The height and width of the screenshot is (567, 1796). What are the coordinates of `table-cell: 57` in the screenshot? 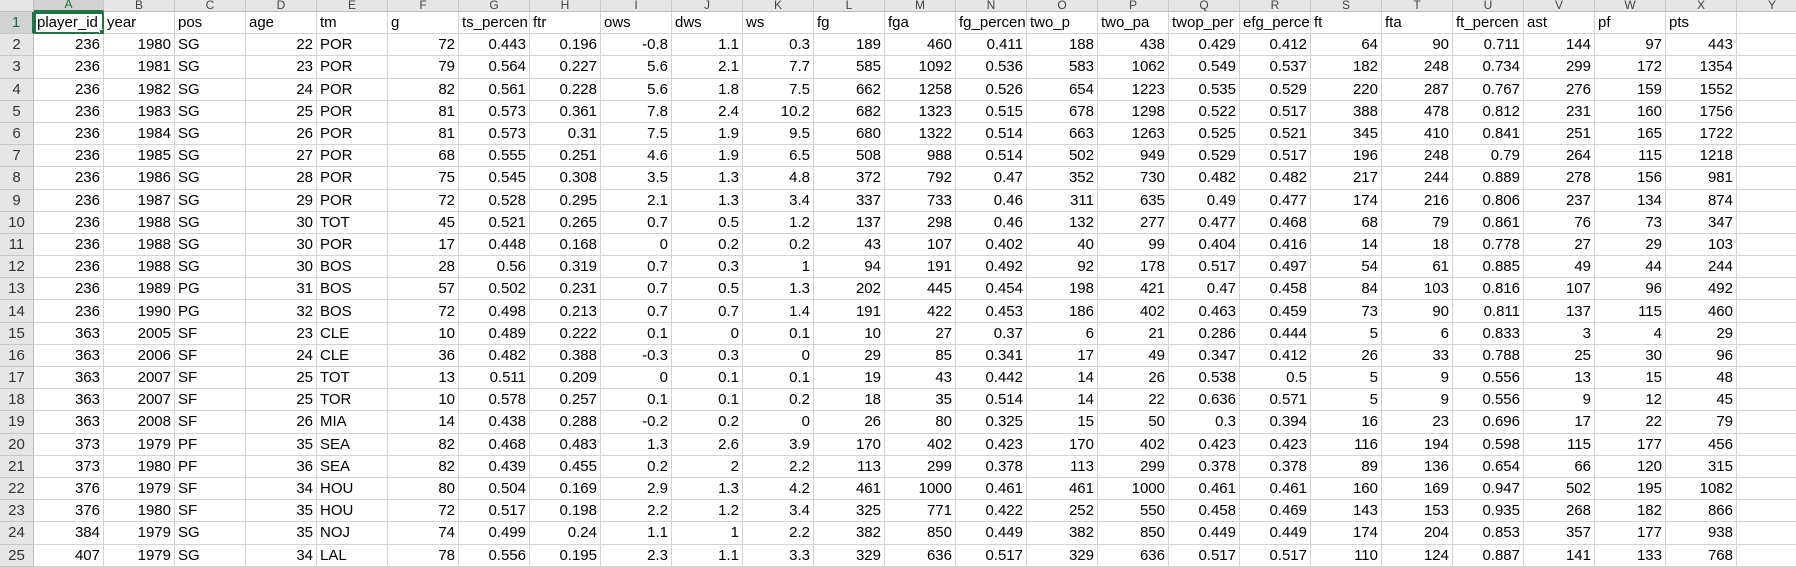 It's located at (423, 289).